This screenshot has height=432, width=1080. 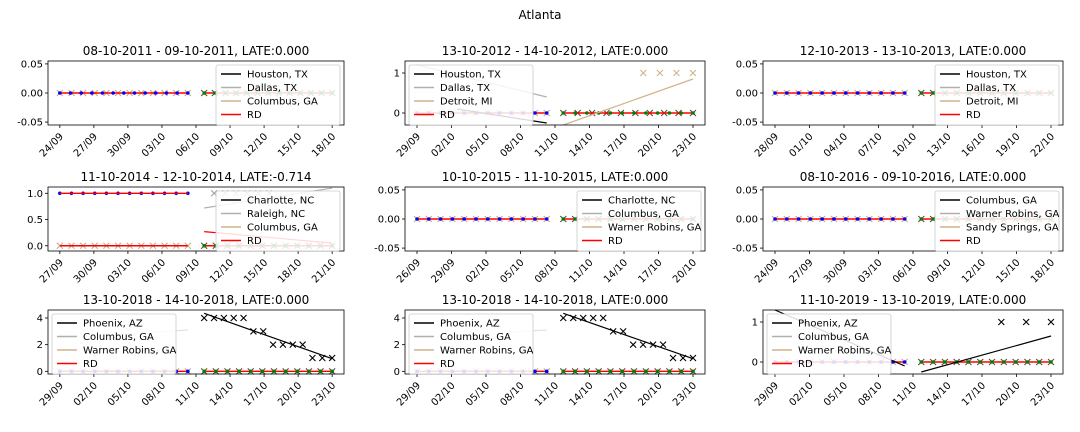 I want to click on legend-entry: Charlotte, NC, so click(x=280, y=201).